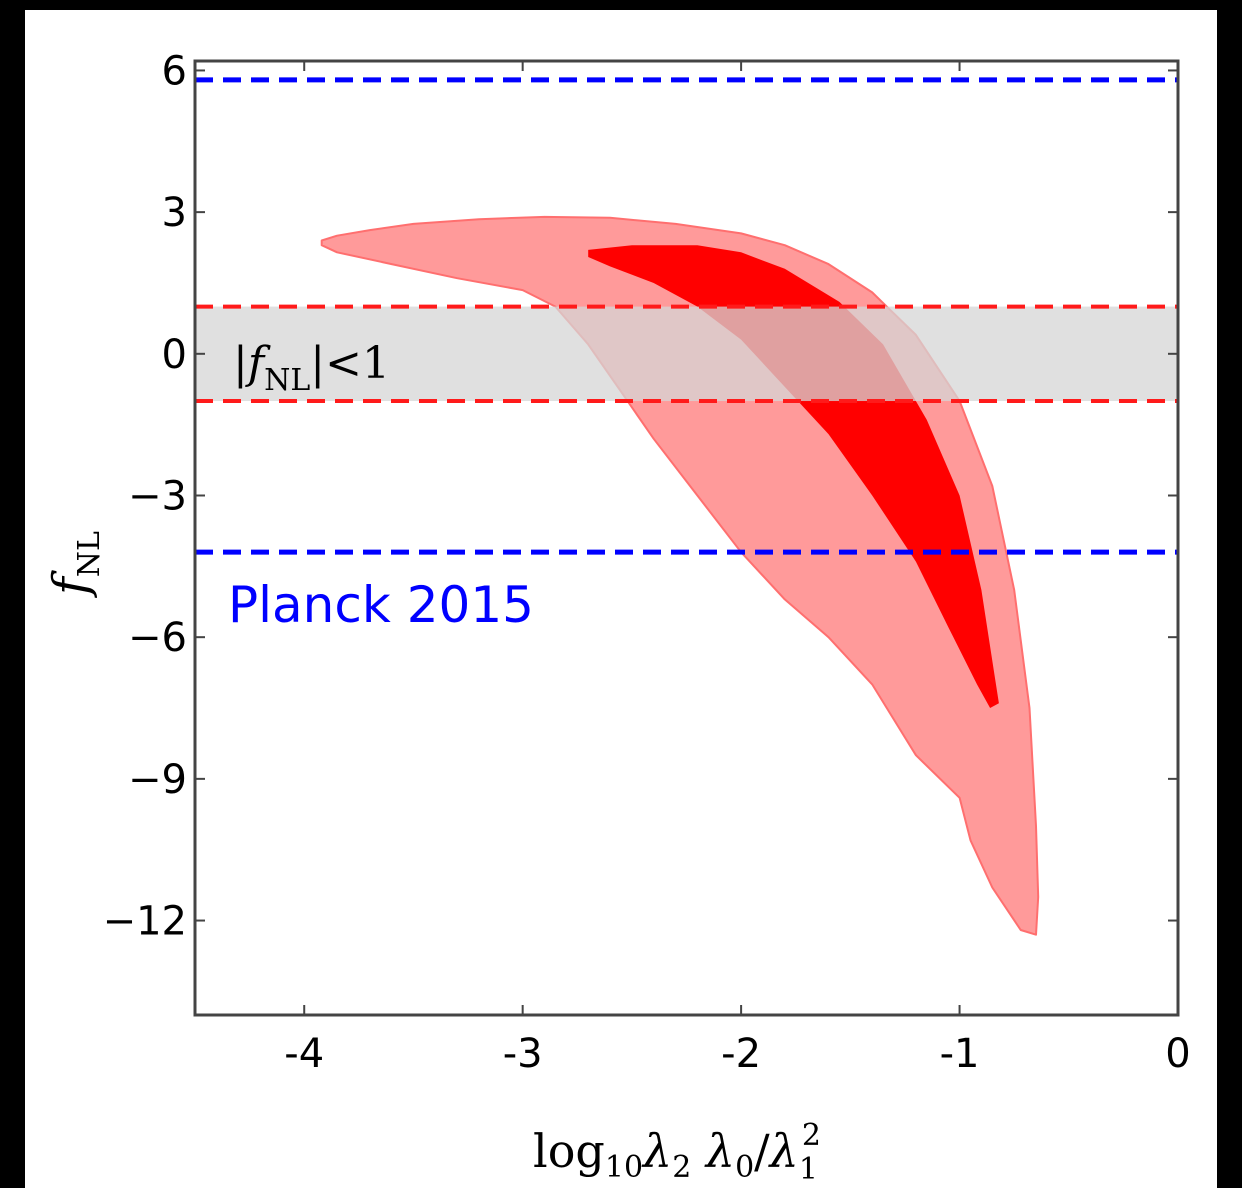  Describe the element at coordinates (350, 363) in the screenshot. I see `band-label-rest: |<1` at that location.